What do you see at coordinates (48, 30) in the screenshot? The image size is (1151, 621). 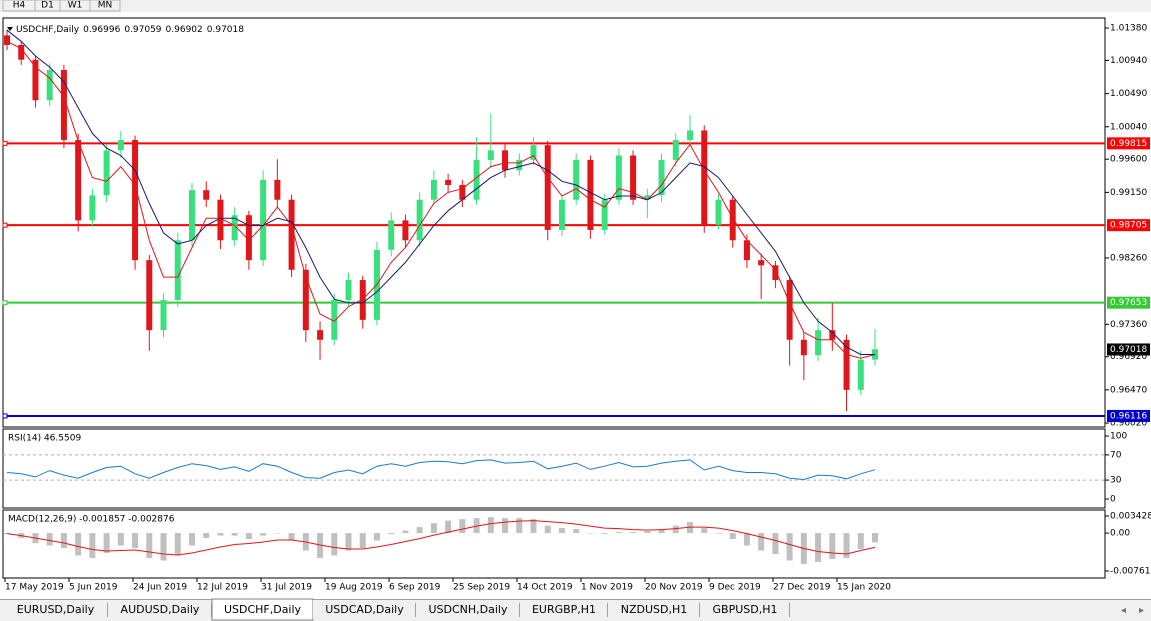 I see `symbol: USDCHF,Daily` at bounding box center [48, 30].